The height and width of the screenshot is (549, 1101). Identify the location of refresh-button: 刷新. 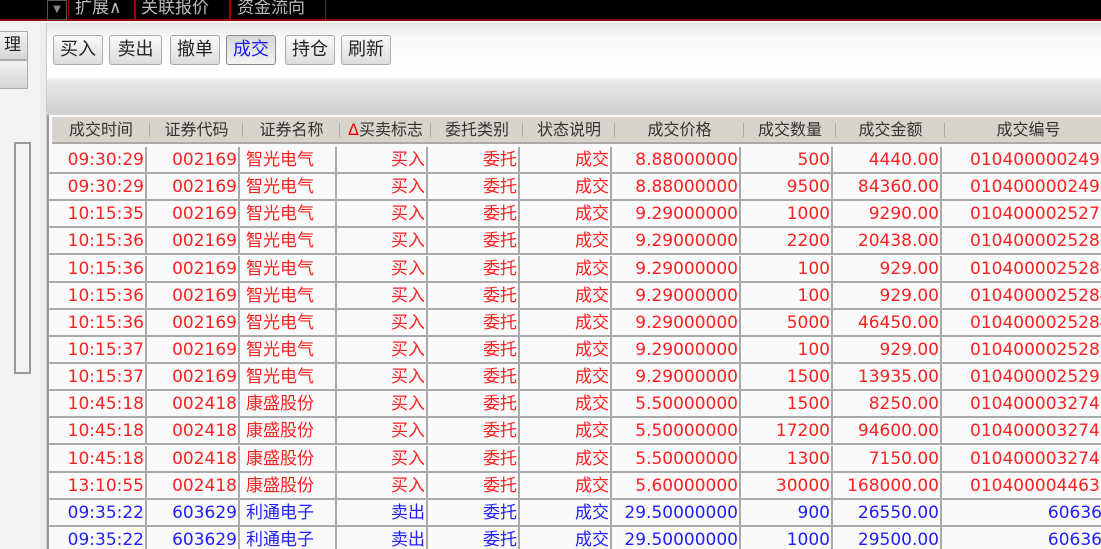
(366, 50).